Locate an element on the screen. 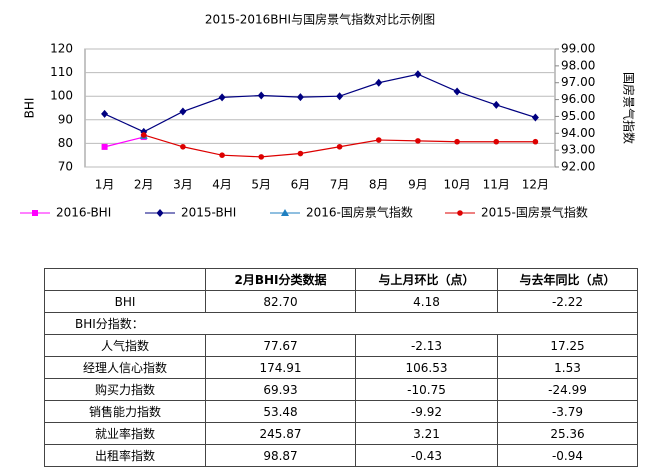  table-cell: -9.92 is located at coordinates (426, 411).